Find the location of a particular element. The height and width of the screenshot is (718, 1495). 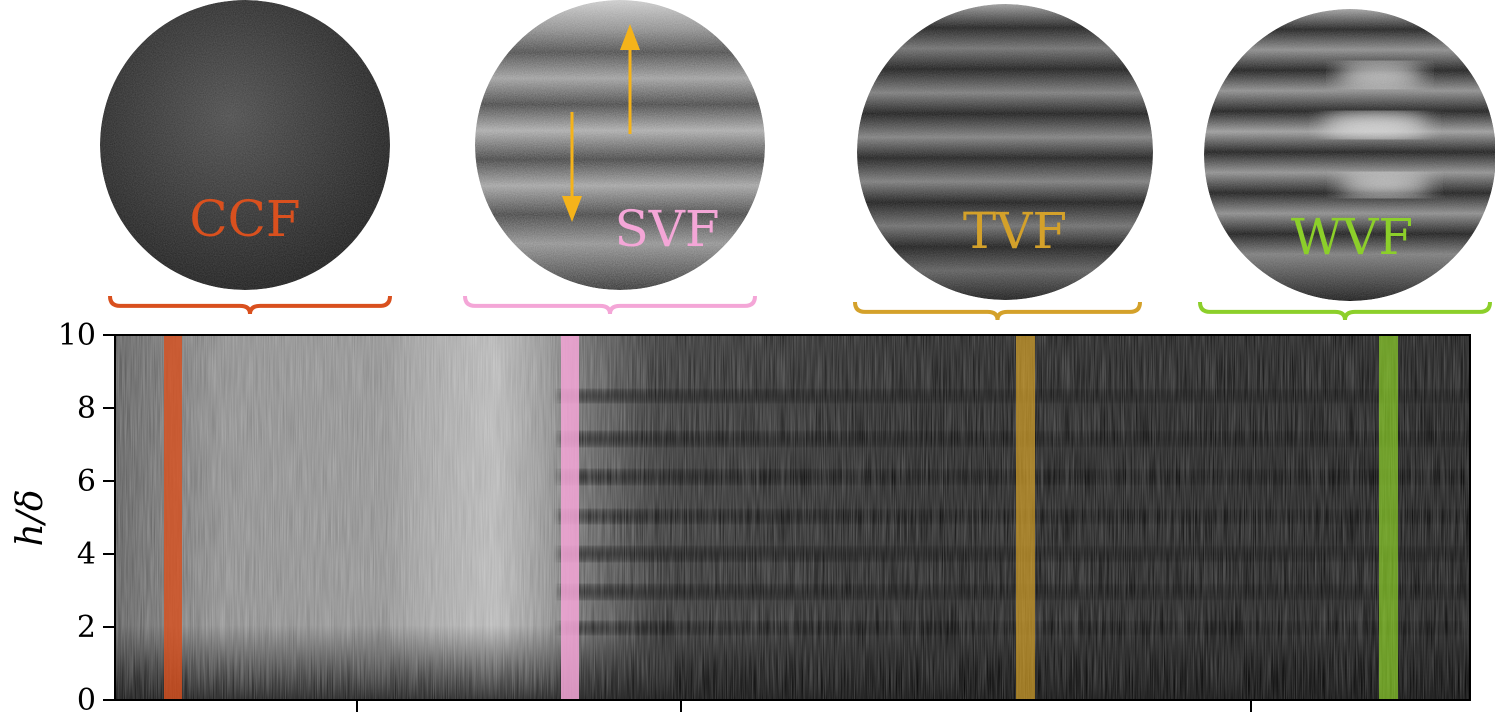

arrow-down-icon is located at coordinates (572, 209).